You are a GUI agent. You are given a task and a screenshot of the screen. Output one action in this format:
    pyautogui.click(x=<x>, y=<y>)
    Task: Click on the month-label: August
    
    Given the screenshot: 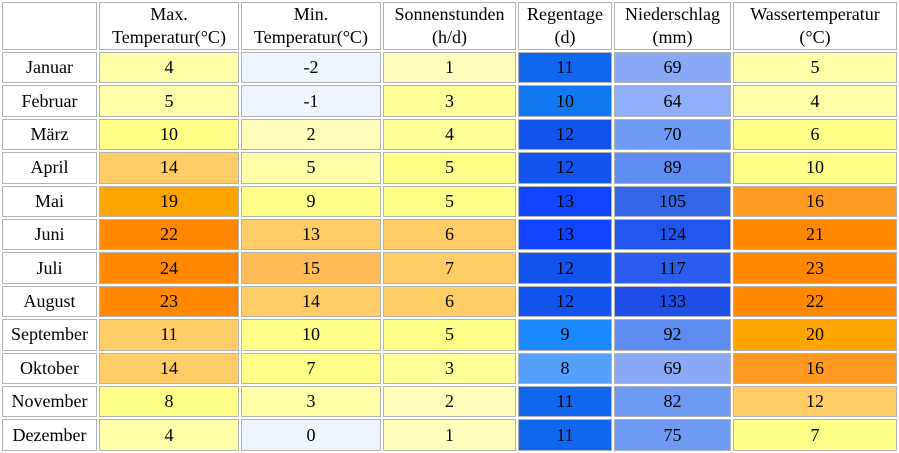 What is the action you would take?
    pyautogui.click(x=49, y=301)
    